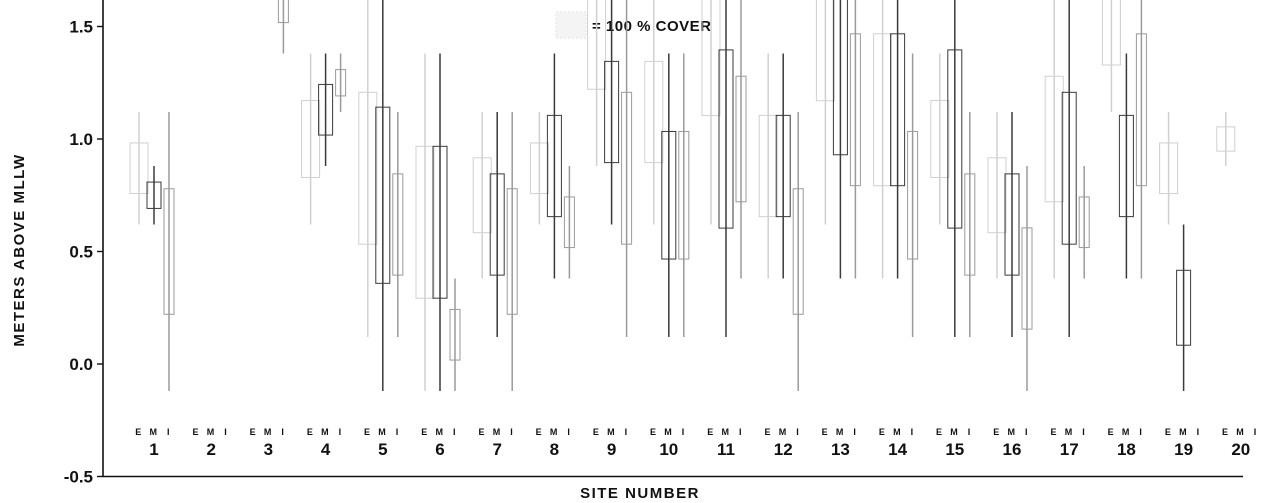 The height and width of the screenshot is (503, 1262). Describe the element at coordinates (651, 26) in the screenshot. I see `legend-text: = 100 % COVER` at that location.